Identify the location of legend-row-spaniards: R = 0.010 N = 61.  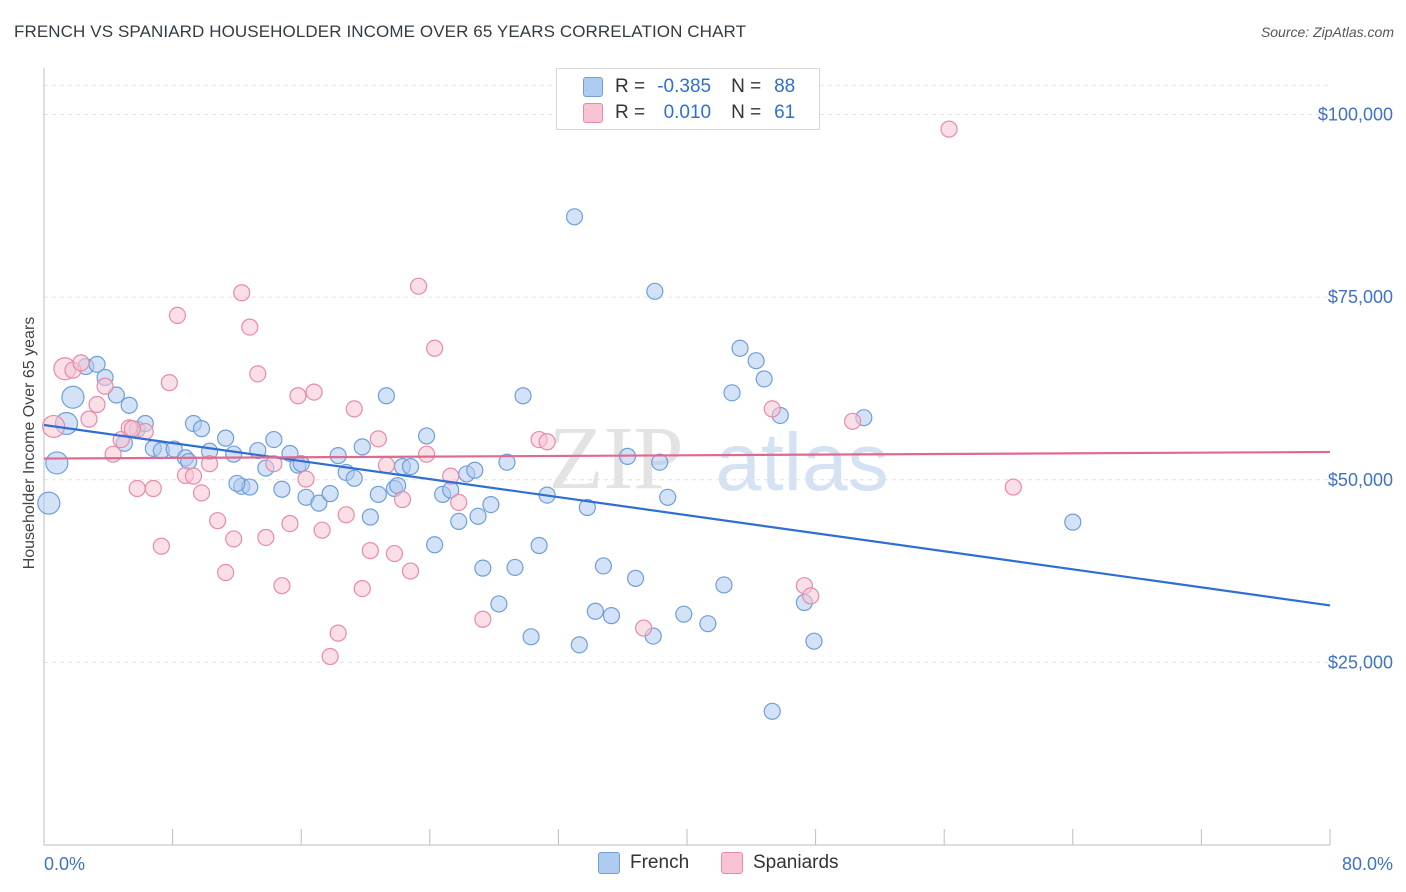
(689, 113).